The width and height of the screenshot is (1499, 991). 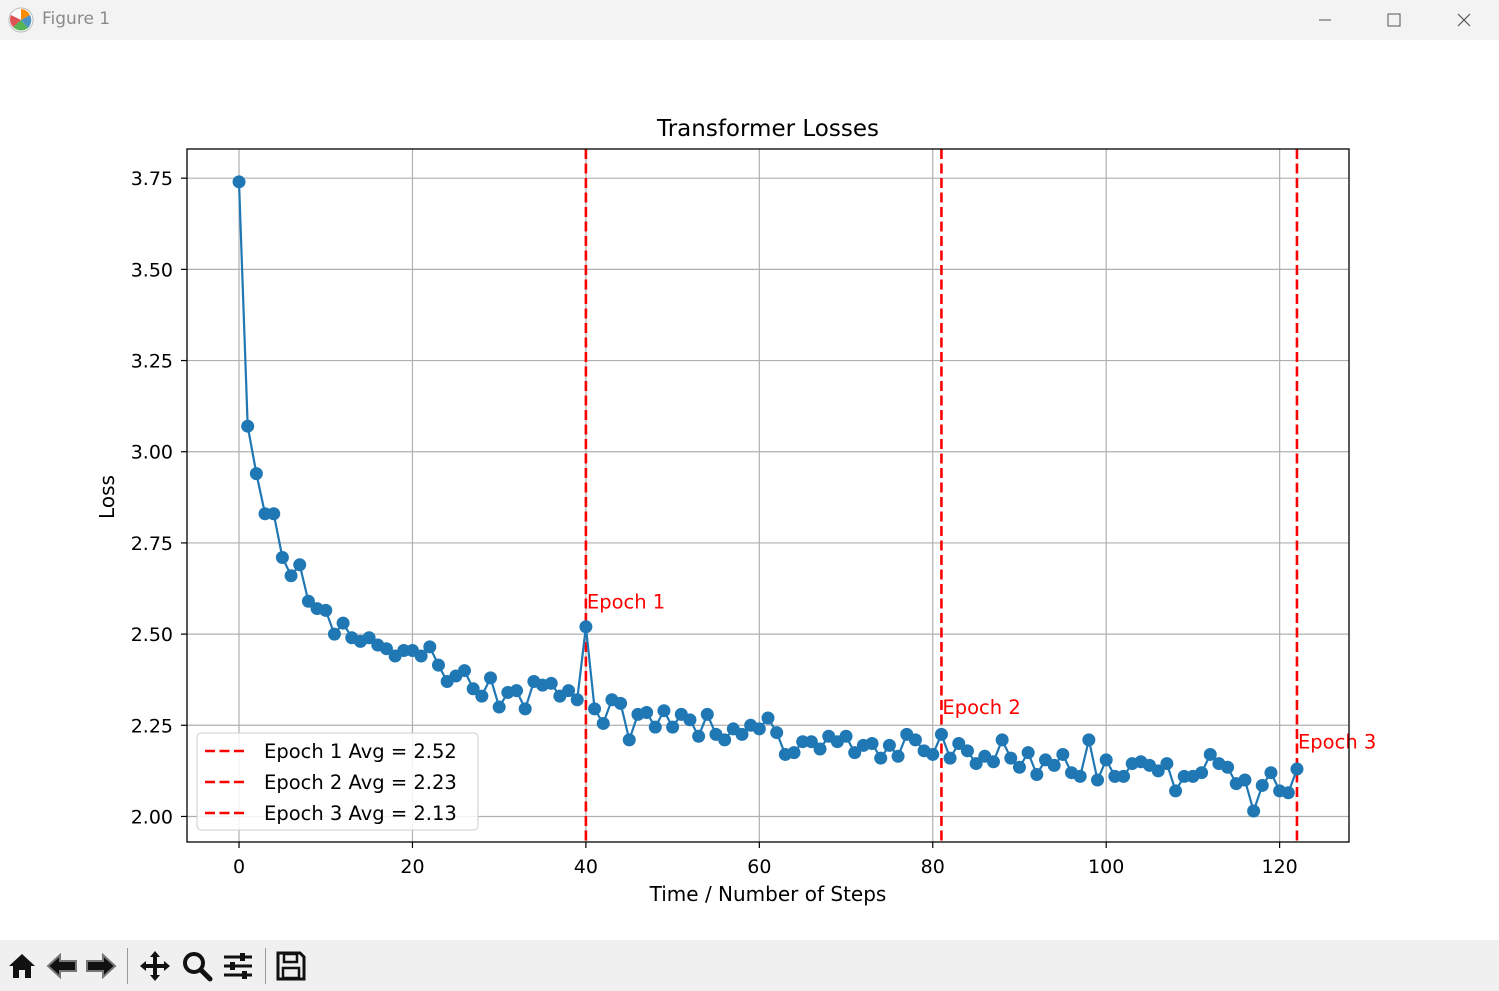 I want to click on configure-subplots-button, so click(x=238, y=966).